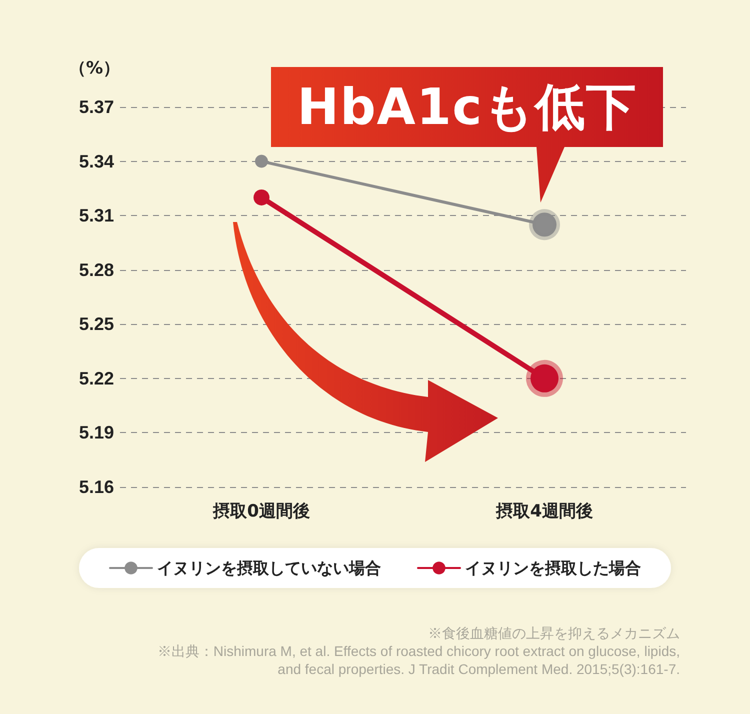 The height and width of the screenshot is (714, 750). Describe the element at coordinates (553, 568) in the screenshot. I see `legend-label: イヌリンを摂取した場合` at that location.